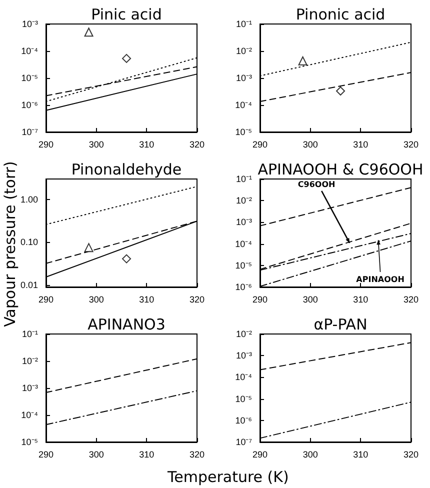 The height and width of the screenshot is (488, 430). Describe the element at coordinates (9, 244) in the screenshot. I see `y-axis-title: Vapour pressure (torr)` at that location.